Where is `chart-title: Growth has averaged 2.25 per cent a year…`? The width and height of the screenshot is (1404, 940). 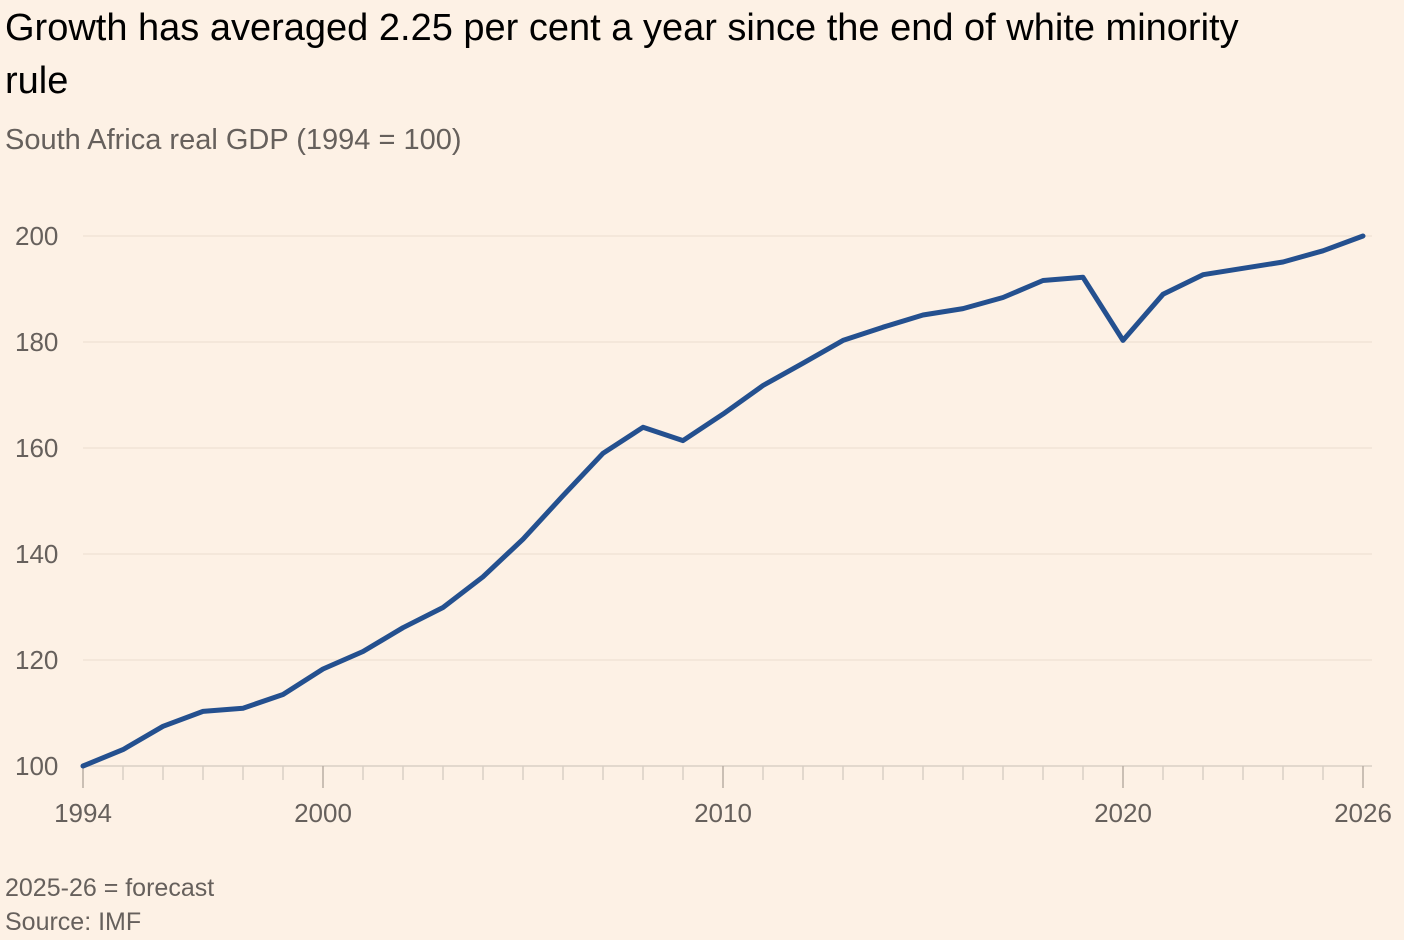
chart-title: Growth has averaged 2.25 per cent a year… is located at coordinates (622, 54).